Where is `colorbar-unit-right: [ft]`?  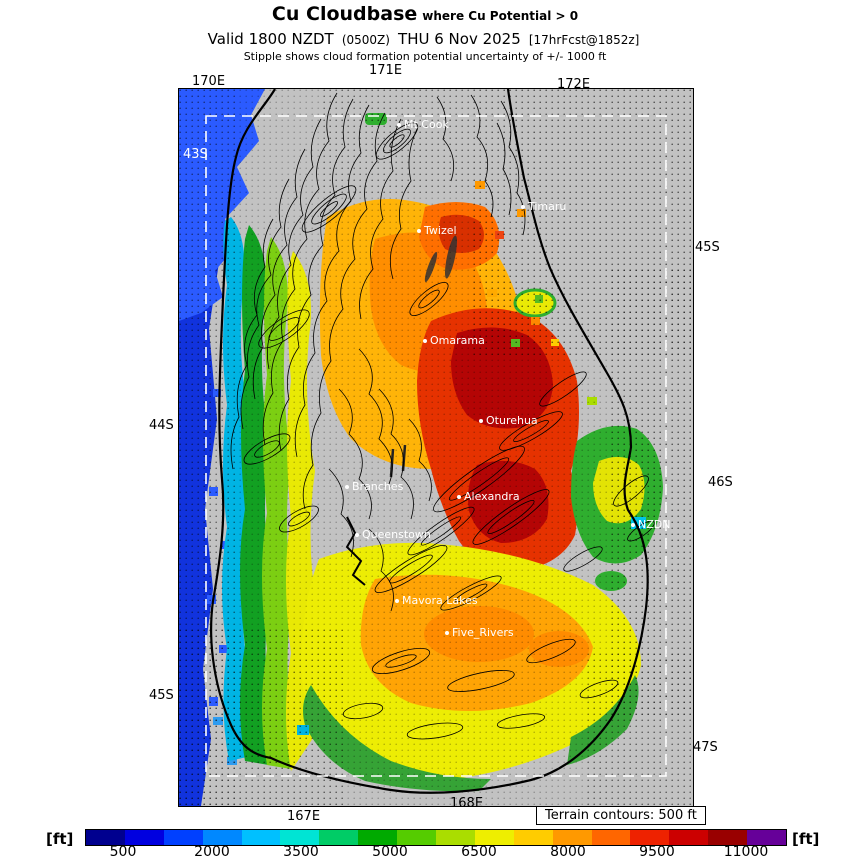 colorbar-unit-right: [ft] is located at coordinates (806, 839).